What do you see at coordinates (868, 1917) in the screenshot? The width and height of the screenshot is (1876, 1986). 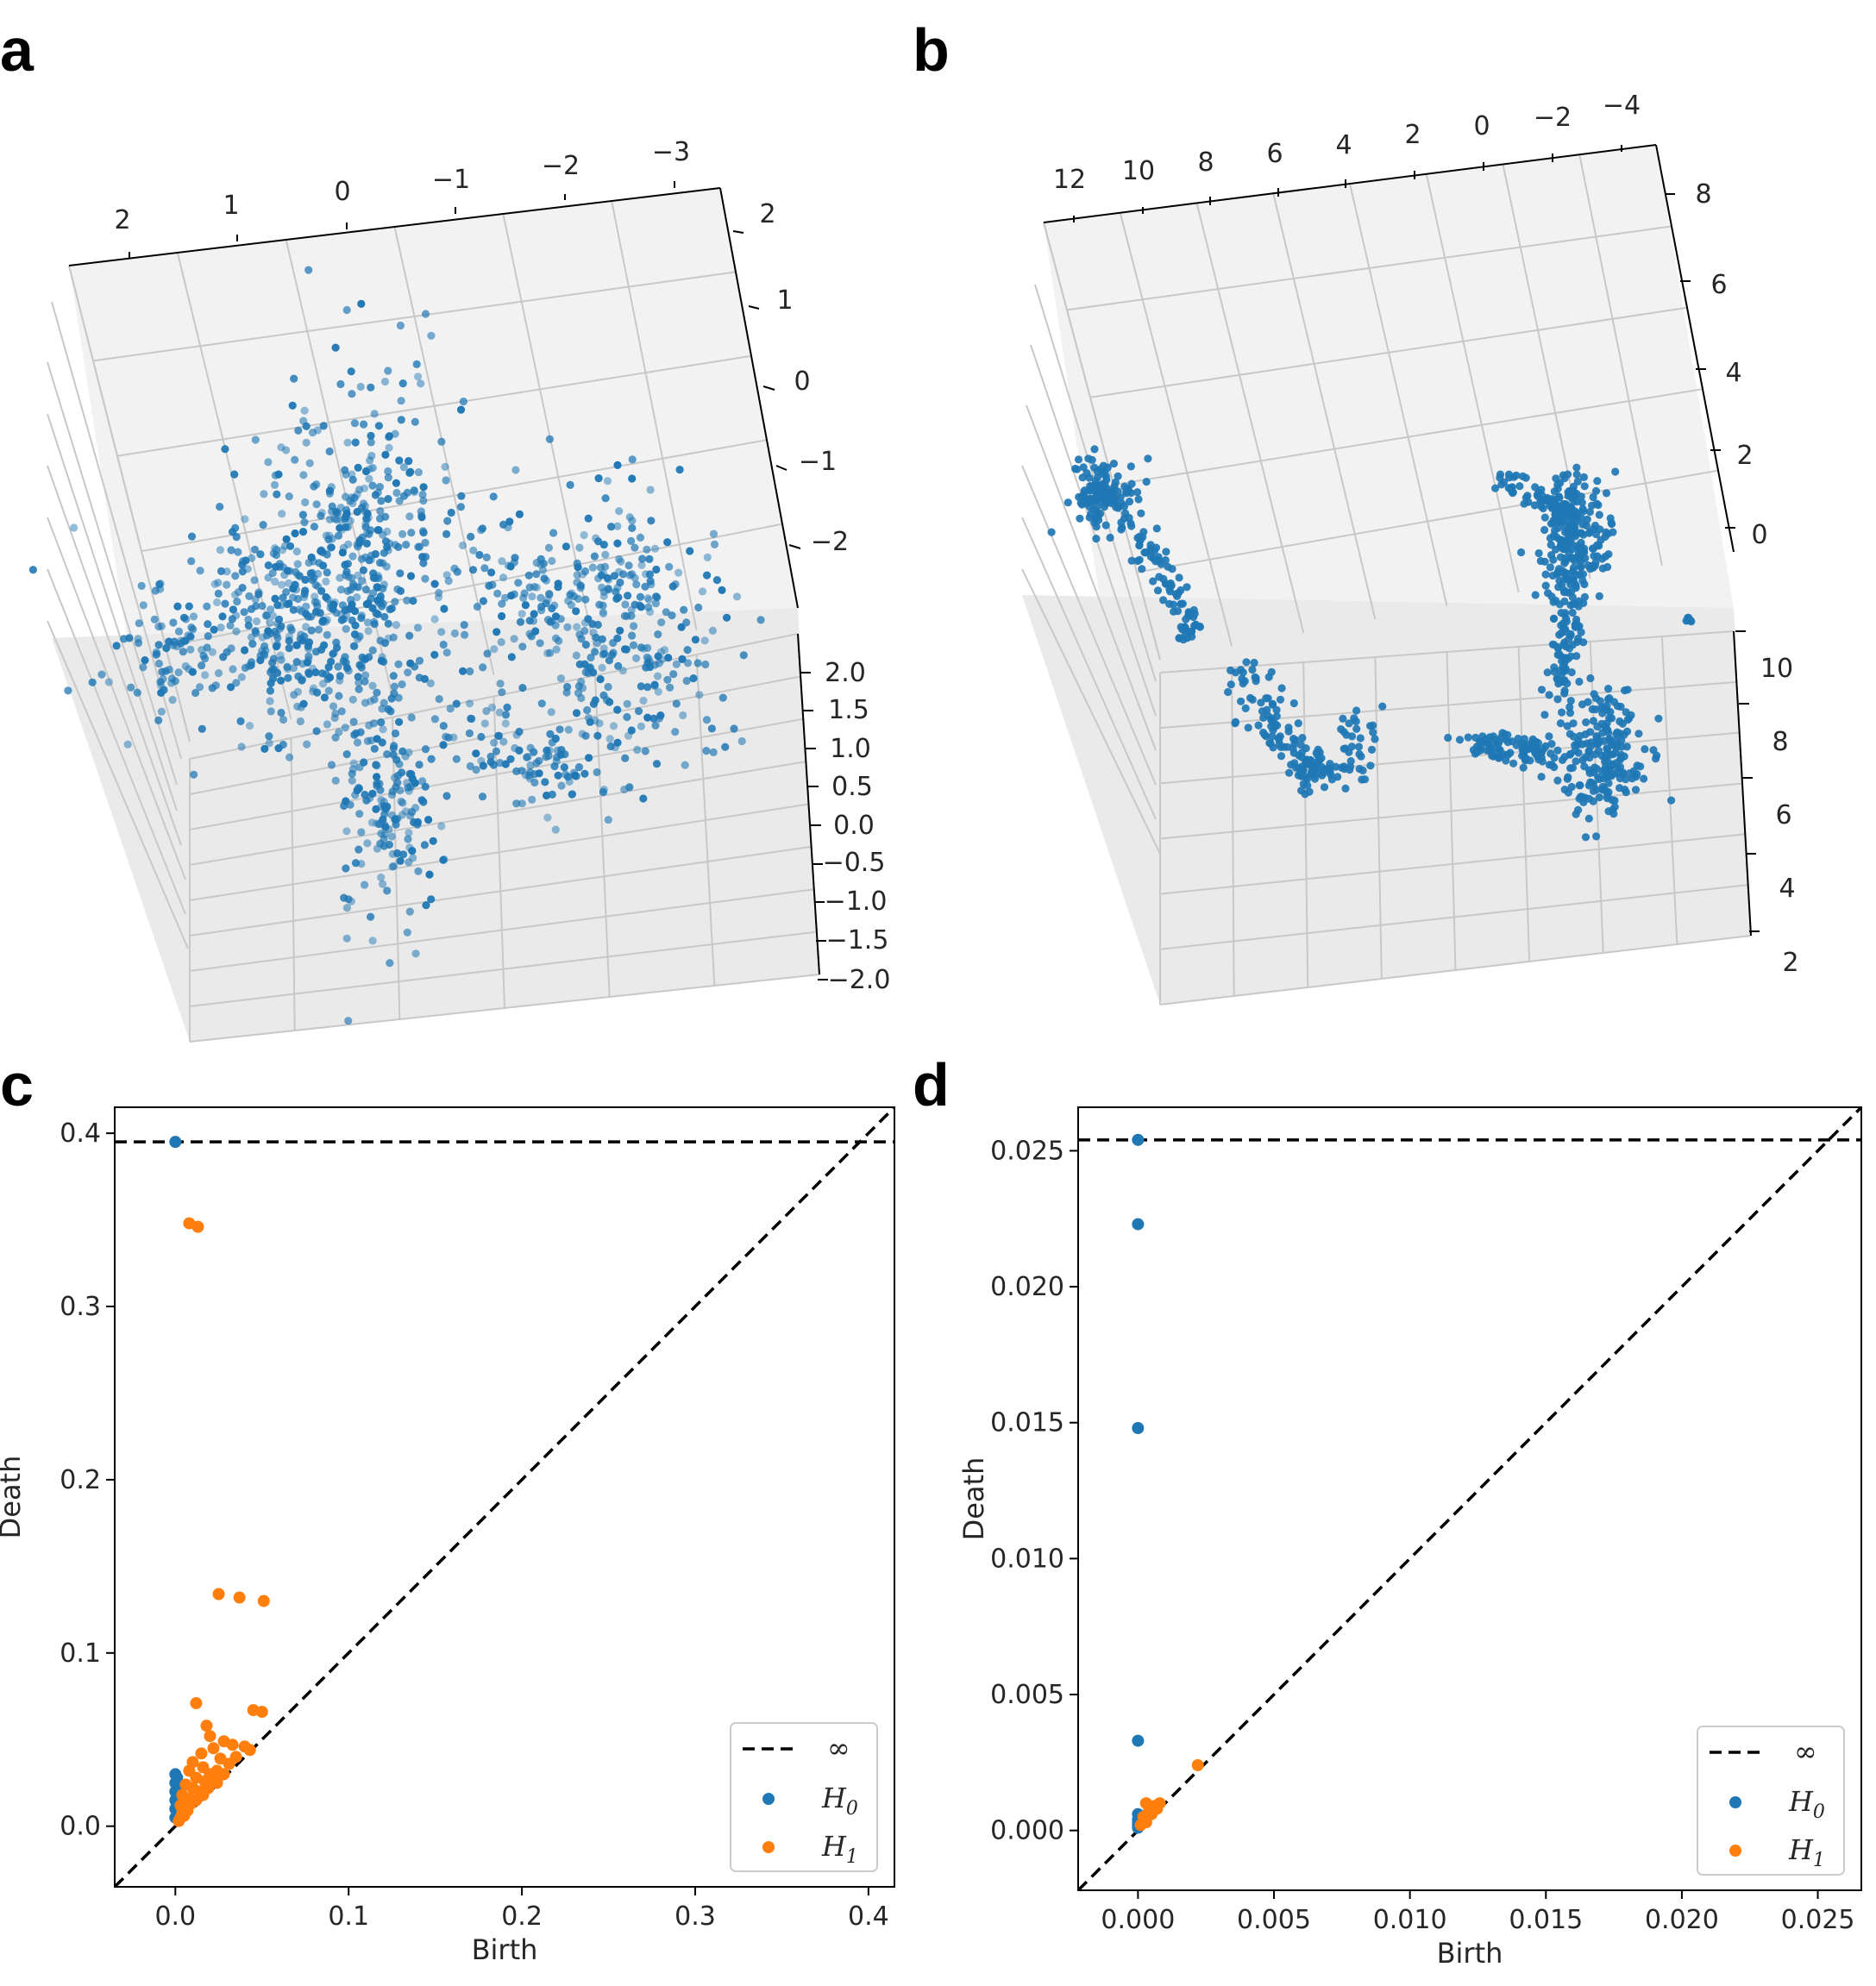 I see `x-tick-label: 0.4` at bounding box center [868, 1917].